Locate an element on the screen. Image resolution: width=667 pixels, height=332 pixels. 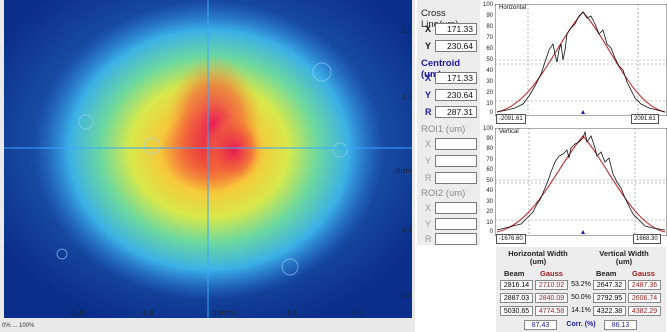
v-gauss-cell: 4382.29 is located at coordinates (644, 311).